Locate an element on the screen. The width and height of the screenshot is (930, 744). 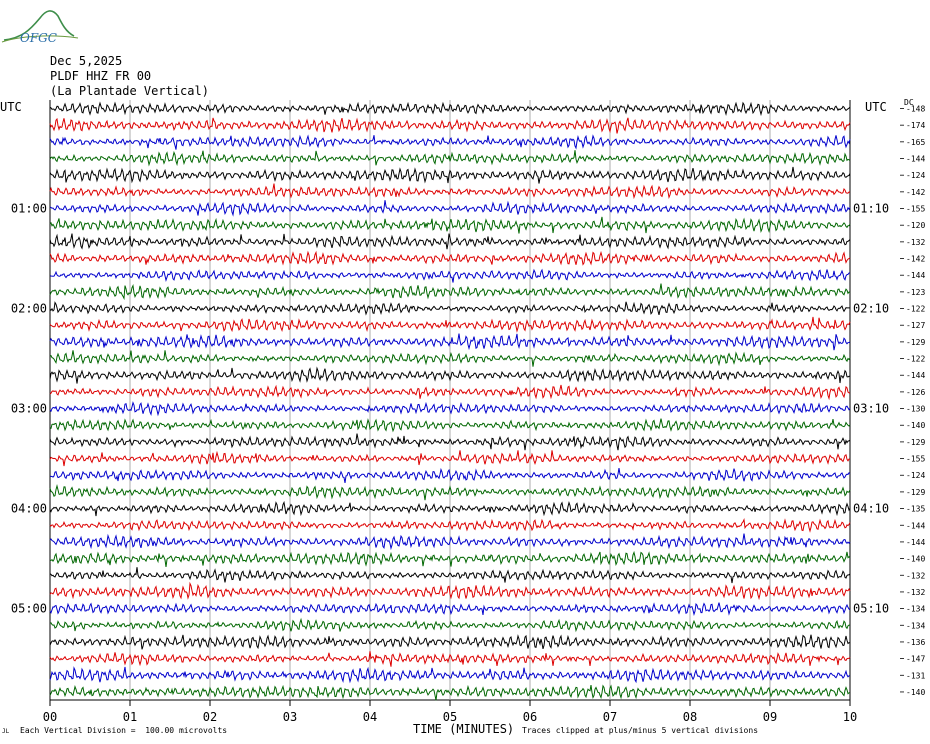
station-code: PLDF HHZ FR 00 is located at coordinates (101, 76).